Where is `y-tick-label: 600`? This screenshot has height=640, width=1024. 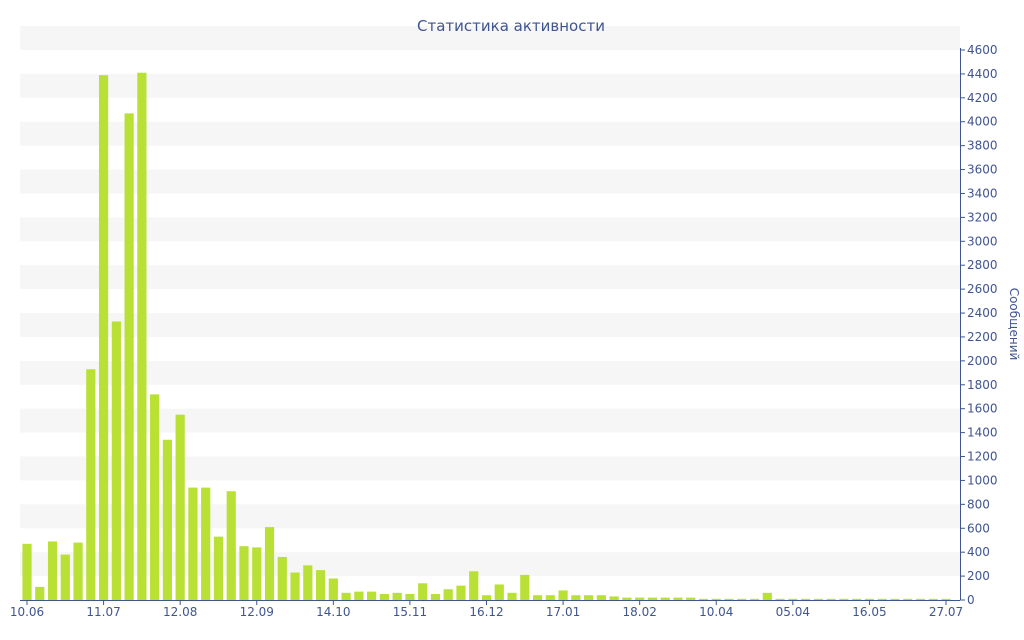 y-tick-label: 600 is located at coordinates (978, 528).